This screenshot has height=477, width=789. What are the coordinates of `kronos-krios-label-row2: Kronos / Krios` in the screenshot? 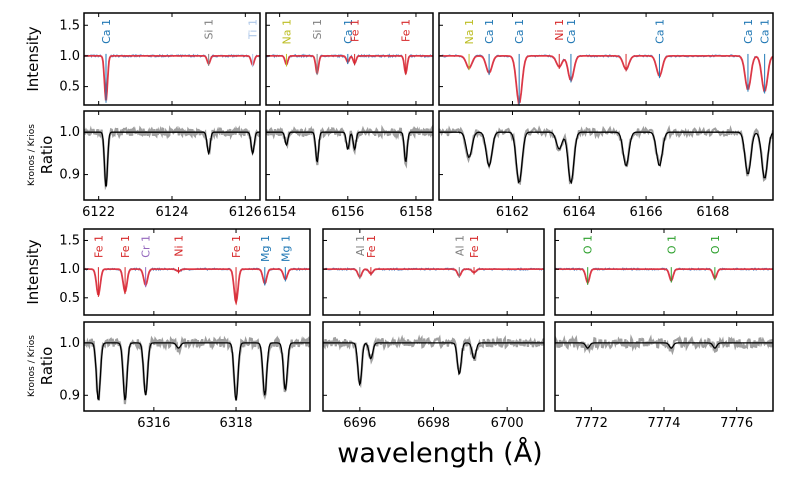 It's located at (32, 366).